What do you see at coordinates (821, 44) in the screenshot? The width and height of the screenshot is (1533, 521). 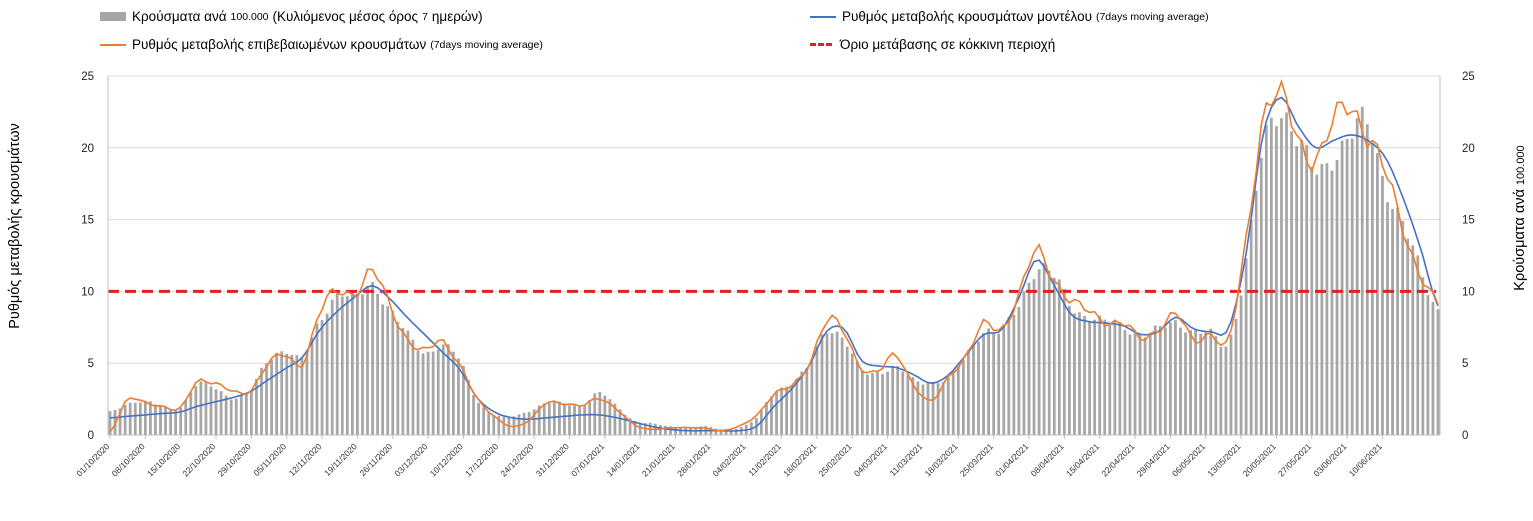 I see `legend-swatch-threshold` at bounding box center [821, 44].